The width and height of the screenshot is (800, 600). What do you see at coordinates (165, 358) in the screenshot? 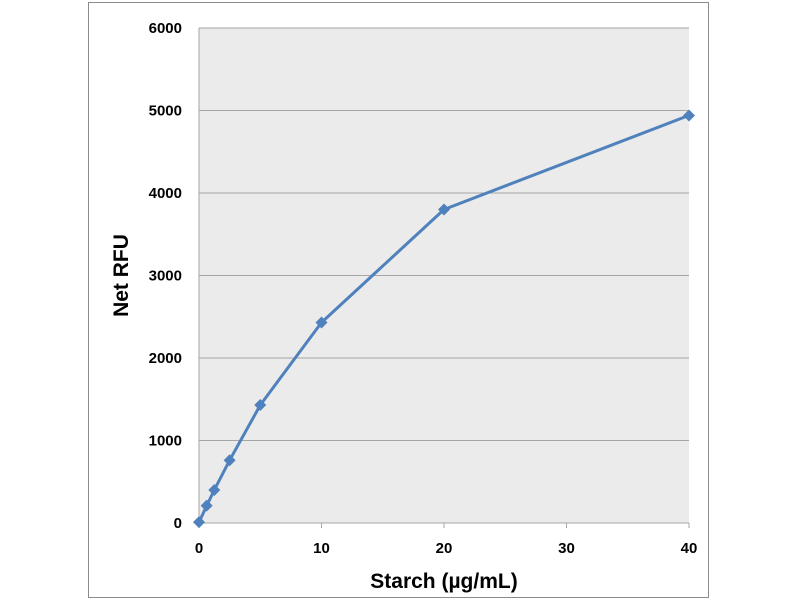
I see `y-tick-label: 2000` at bounding box center [165, 358].